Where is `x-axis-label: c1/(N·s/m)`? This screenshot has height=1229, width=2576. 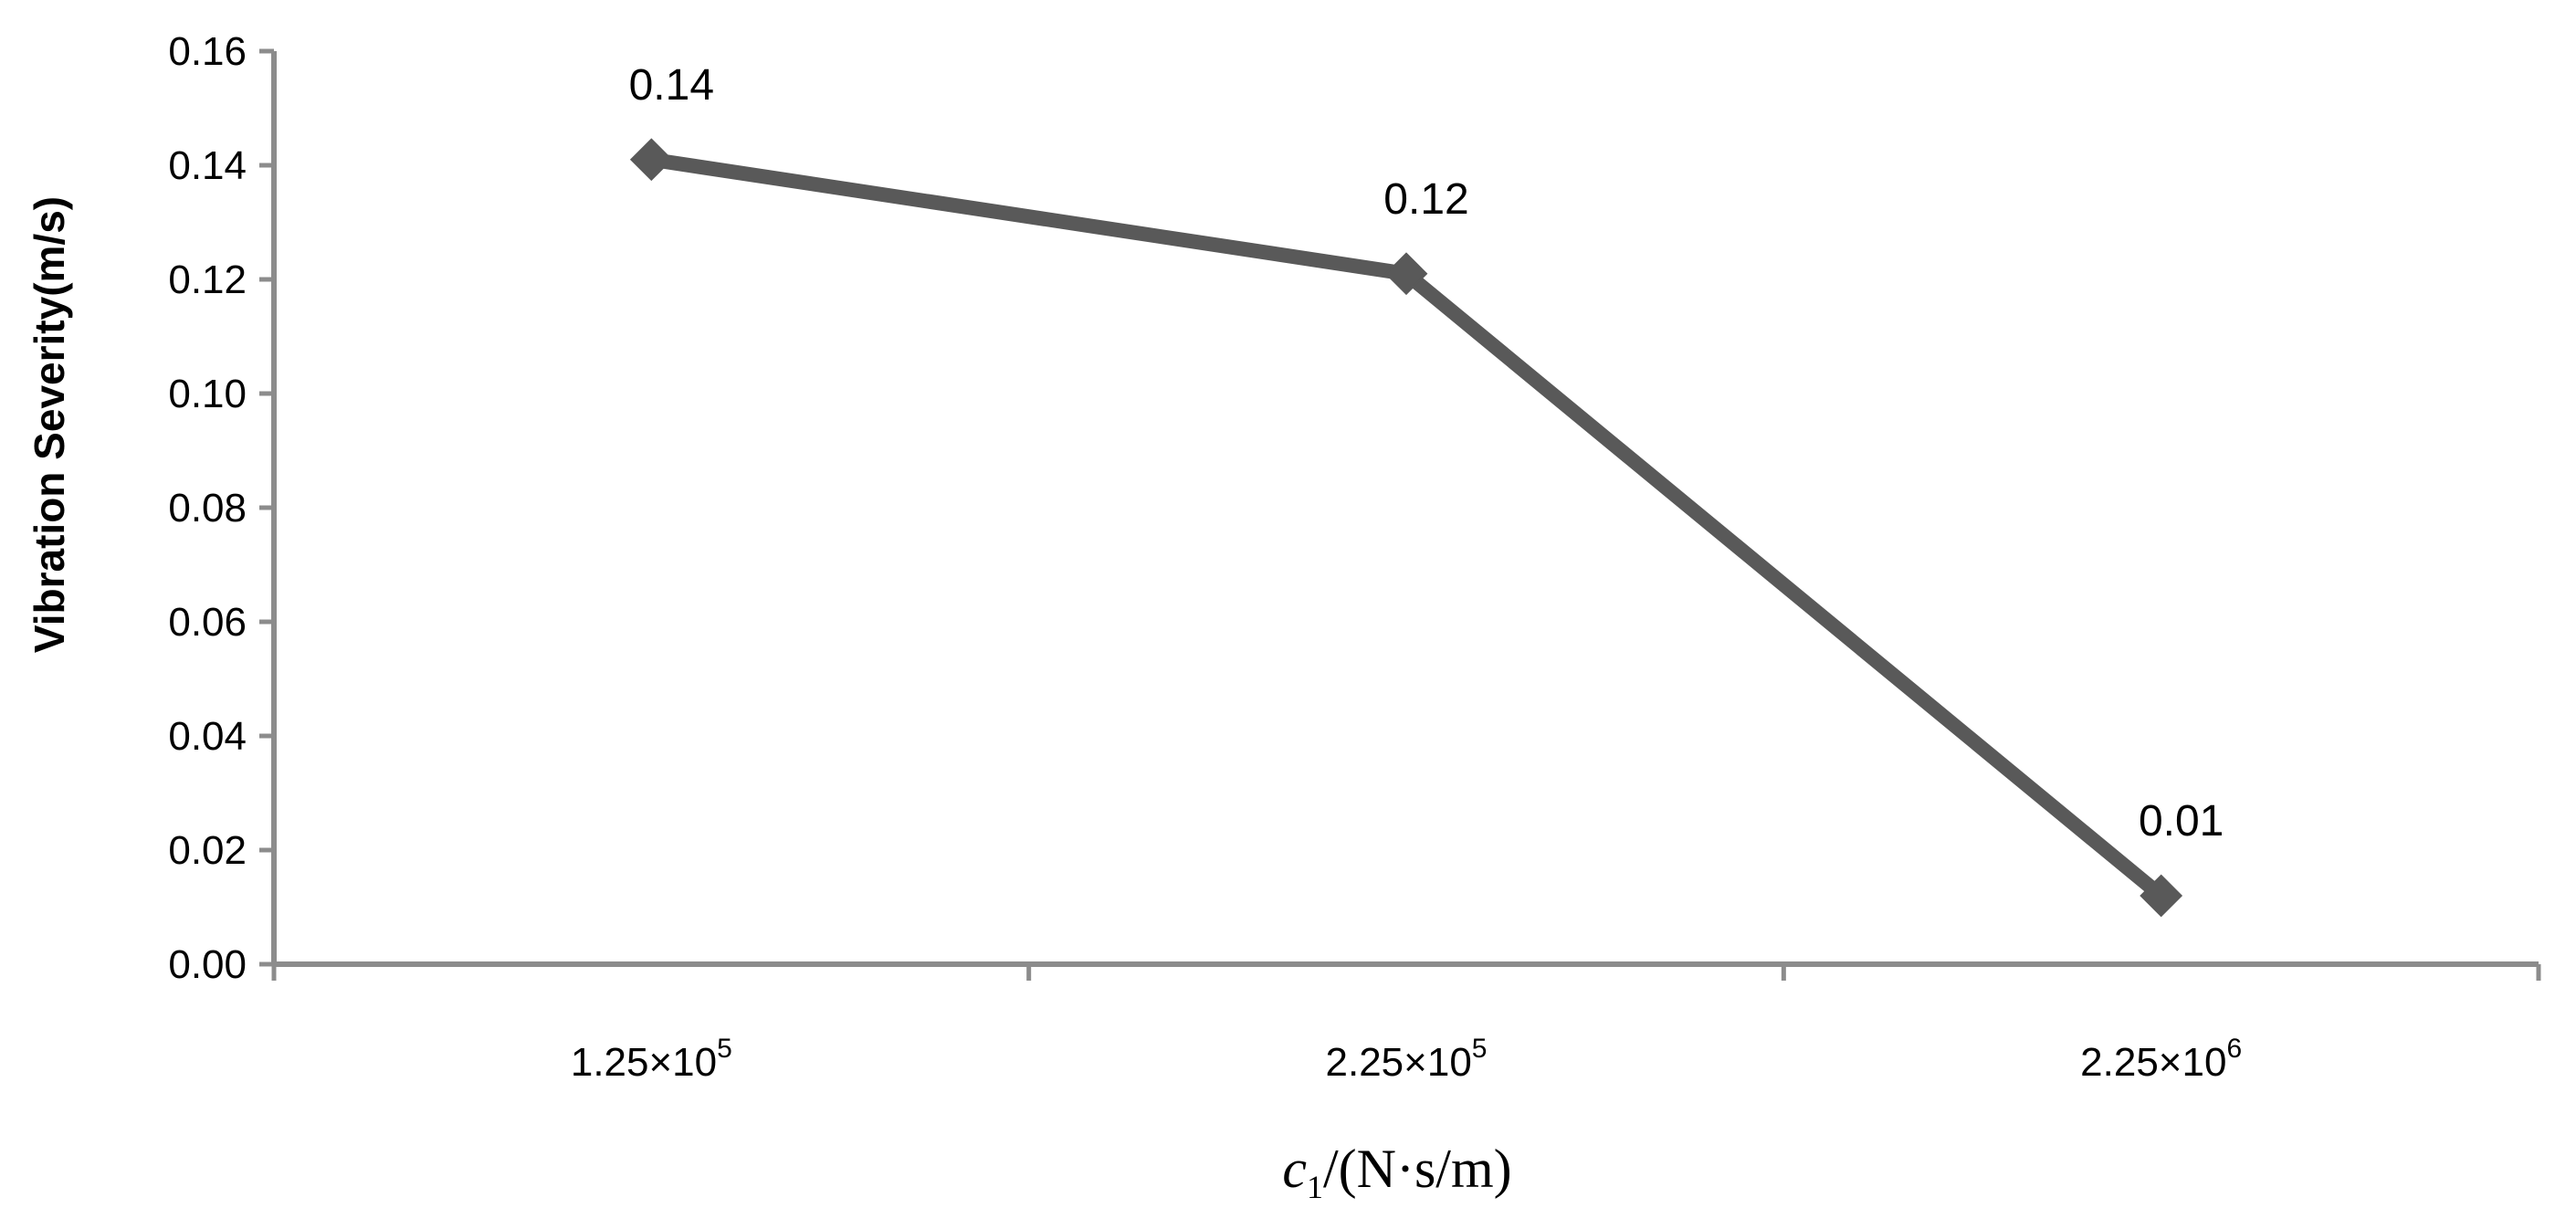 x-axis-label: c1/(N·s/m) is located at coordinates (1396, 1172).